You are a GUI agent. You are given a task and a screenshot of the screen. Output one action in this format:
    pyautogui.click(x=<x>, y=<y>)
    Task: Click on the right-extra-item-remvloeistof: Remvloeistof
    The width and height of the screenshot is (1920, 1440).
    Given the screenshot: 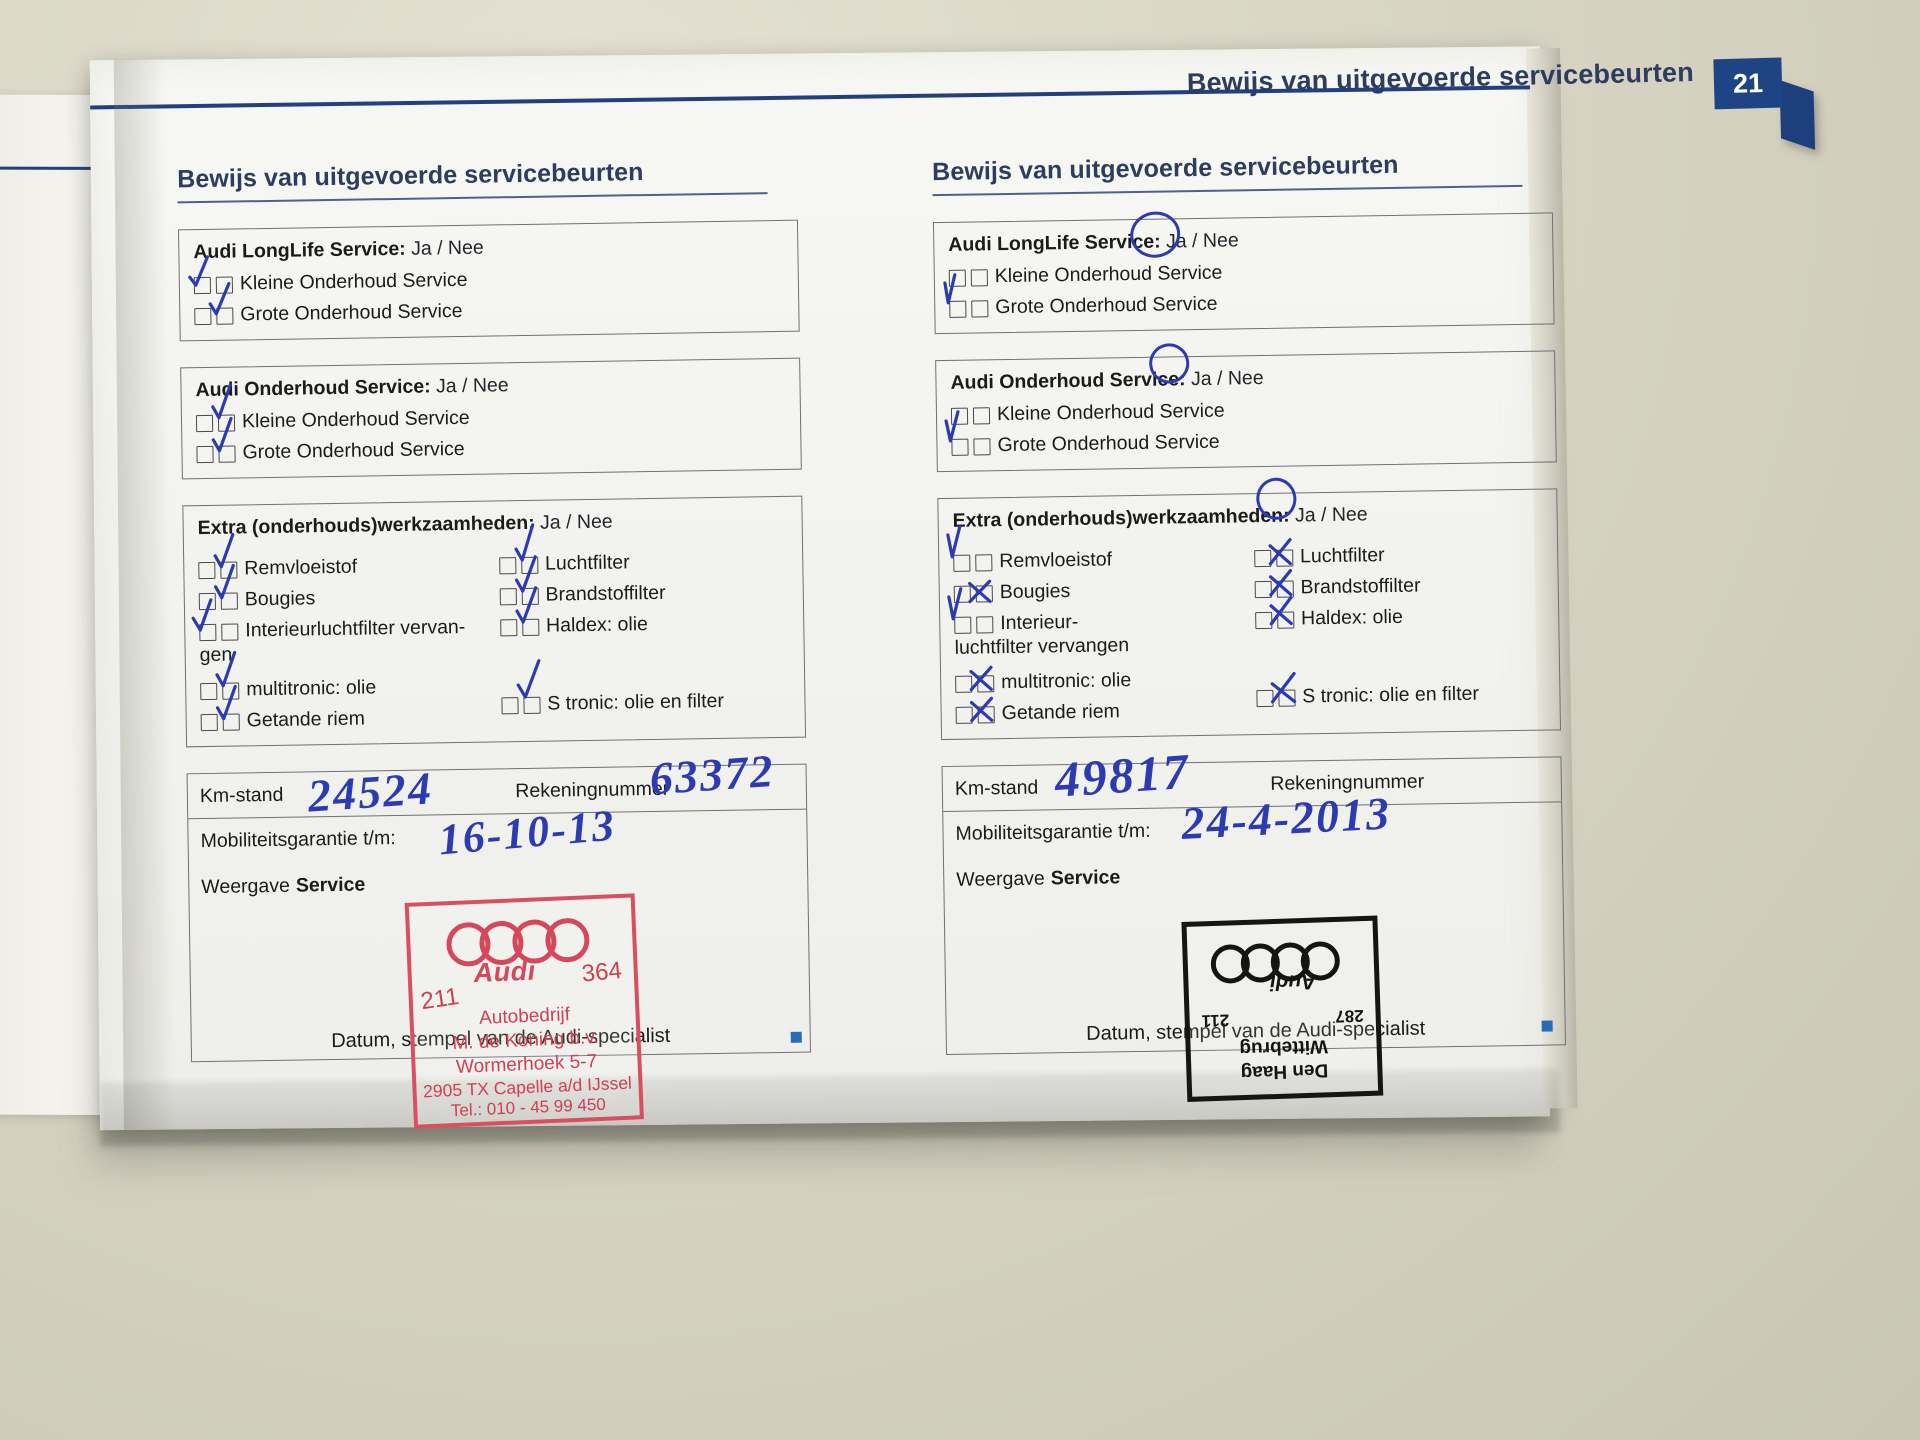 What is the action you would take?
    pyautogui.click(x=1100, y=549)
    